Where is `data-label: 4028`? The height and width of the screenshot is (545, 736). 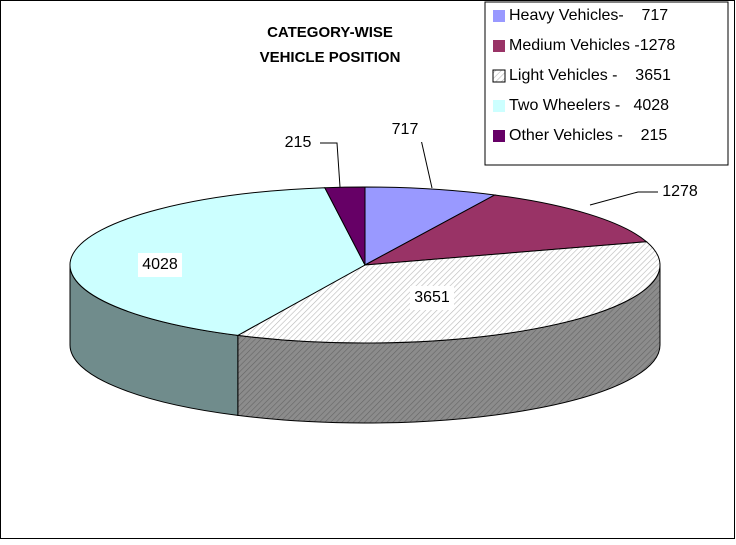
data-label: 4028 is located at coordinates (160, 264).